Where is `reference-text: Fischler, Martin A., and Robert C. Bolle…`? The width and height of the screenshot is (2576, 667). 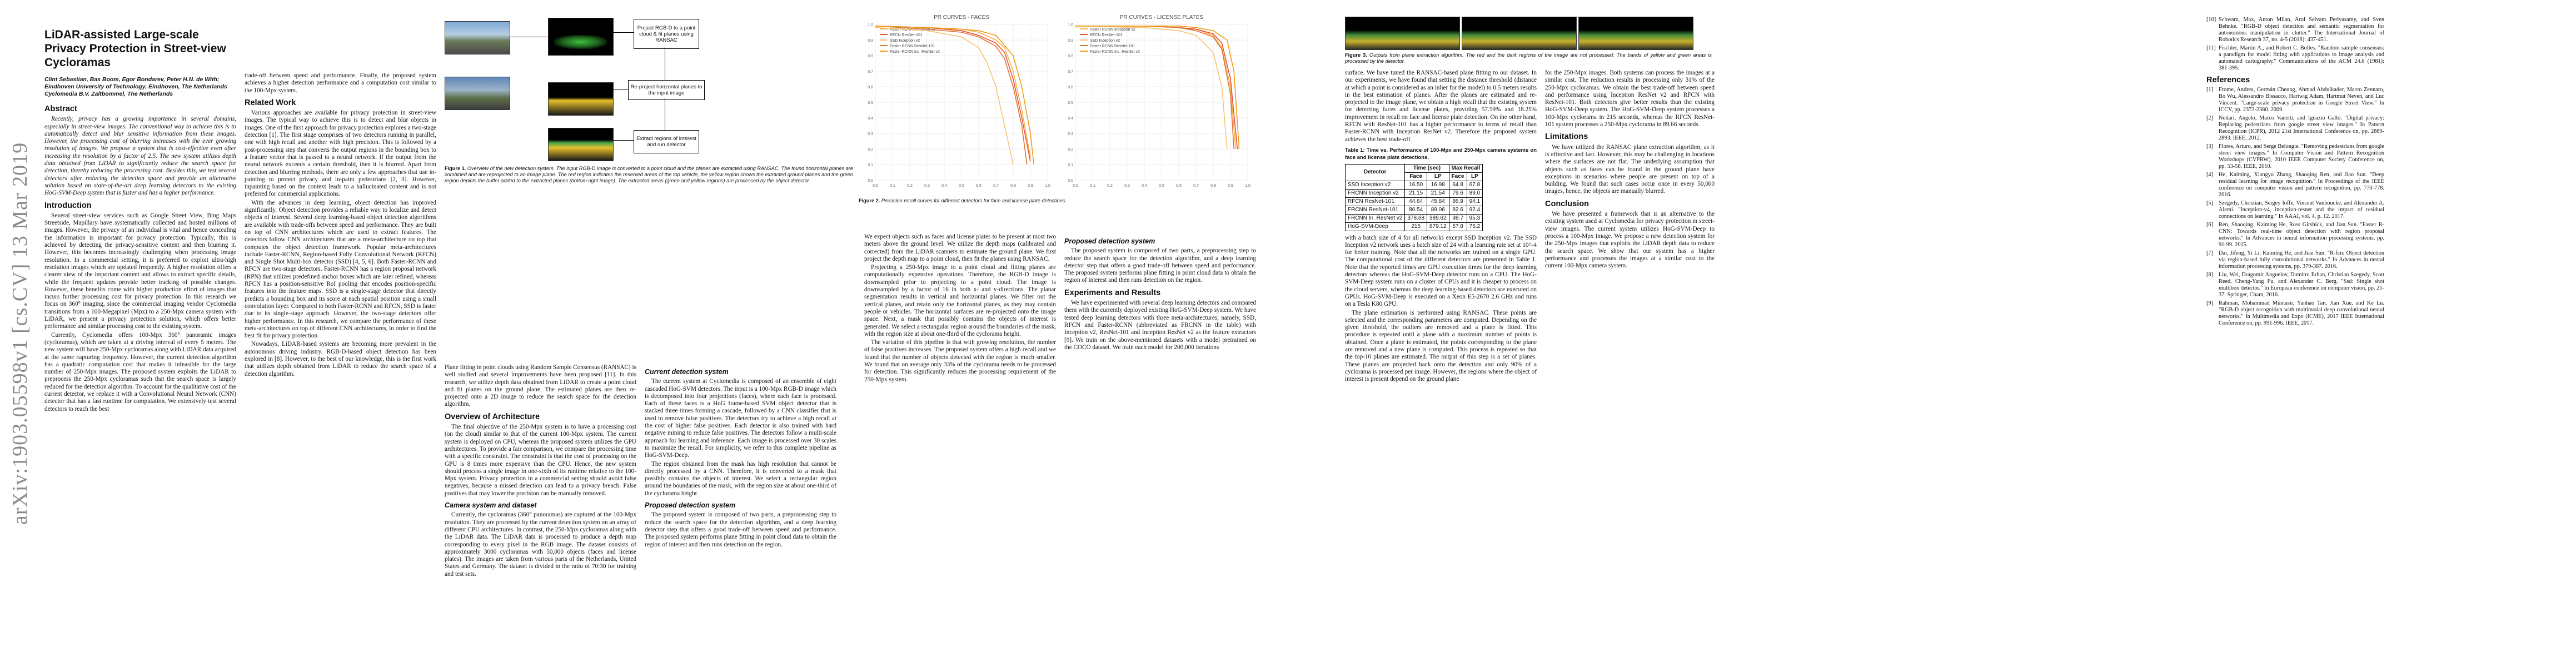
reference-text: Fischler, Martin A., and Robert C. Bolle… is located at coordinates (2301, 58).